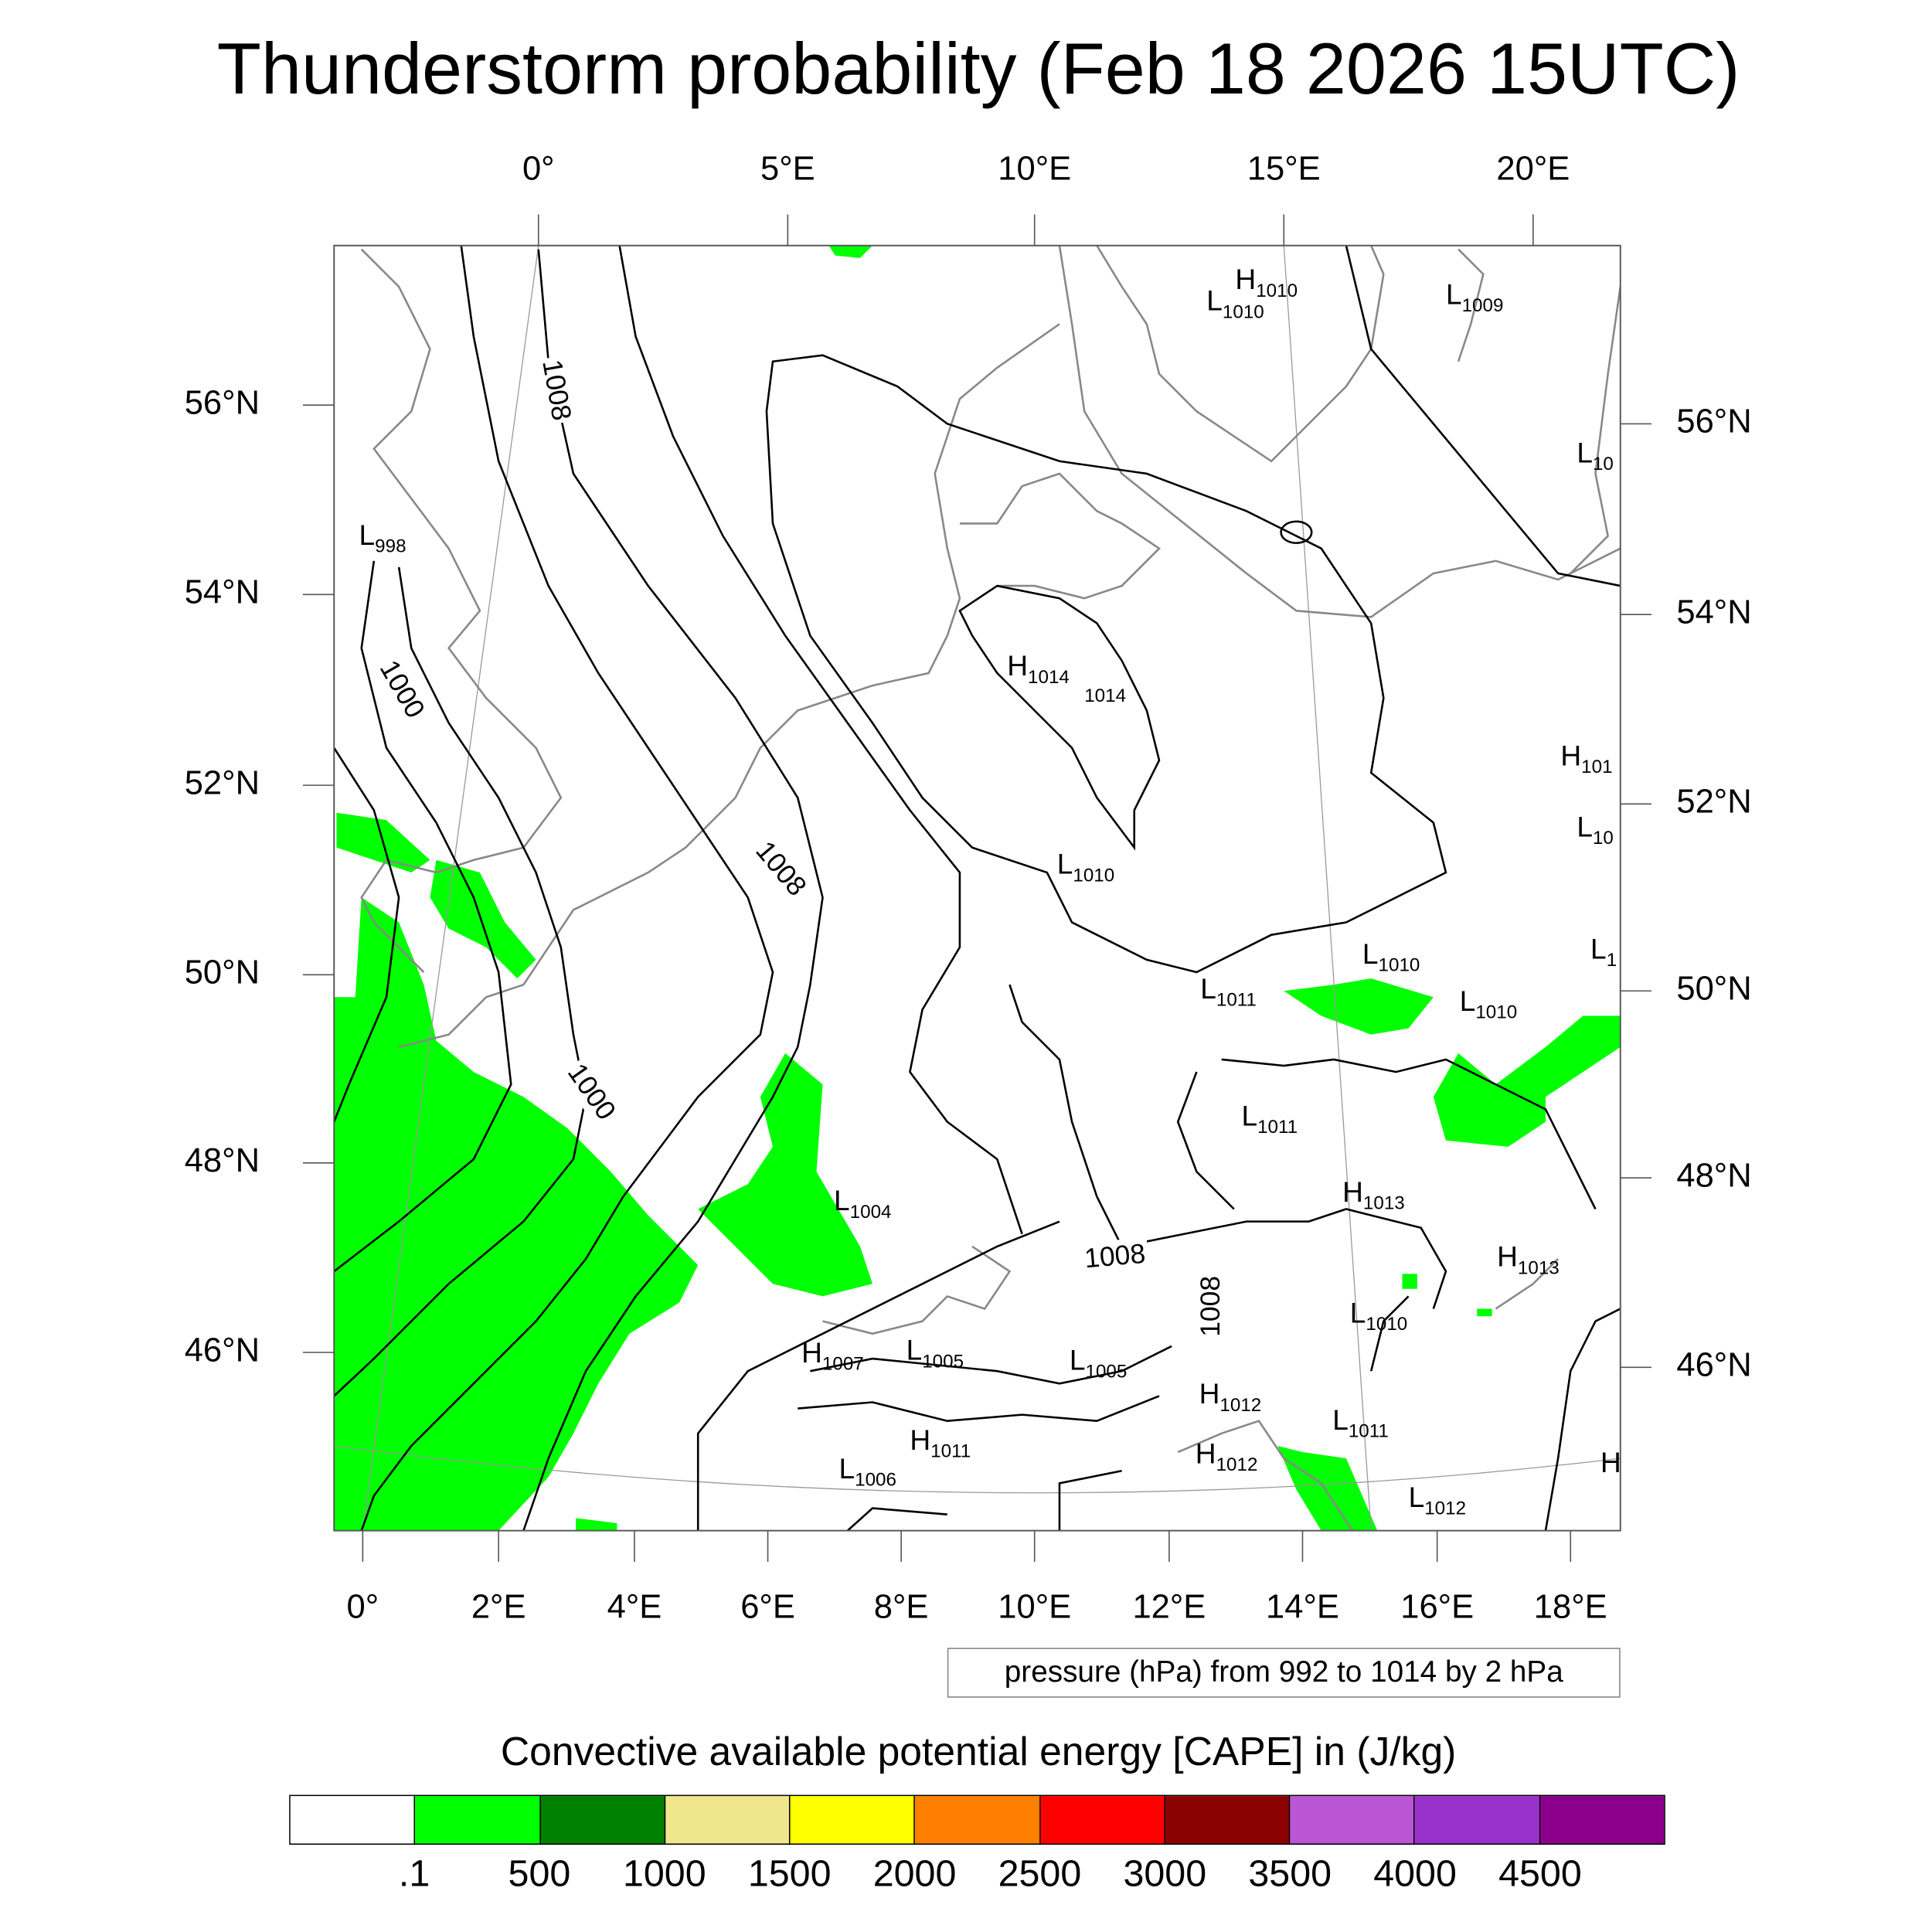 The image size is (1932, 1932). I want to click on cape-region-channel, so click(483, 919).